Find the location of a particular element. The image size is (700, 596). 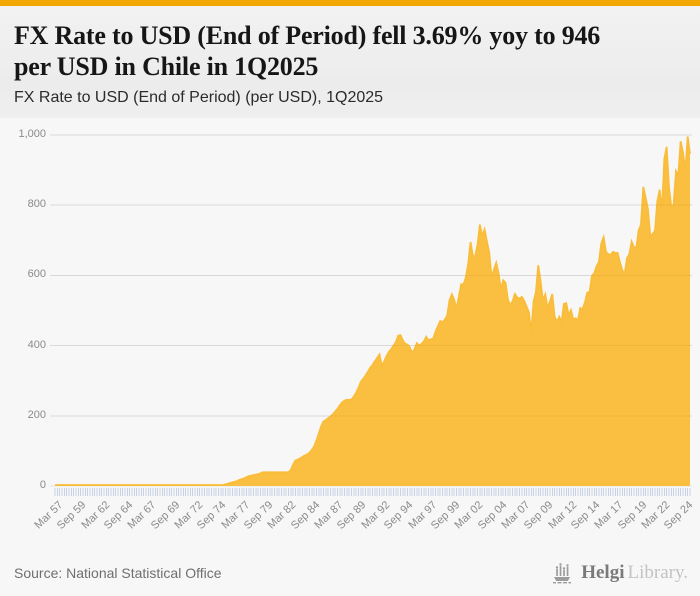

y-axis-label: 1,000 is located at coordinates (32, 134).